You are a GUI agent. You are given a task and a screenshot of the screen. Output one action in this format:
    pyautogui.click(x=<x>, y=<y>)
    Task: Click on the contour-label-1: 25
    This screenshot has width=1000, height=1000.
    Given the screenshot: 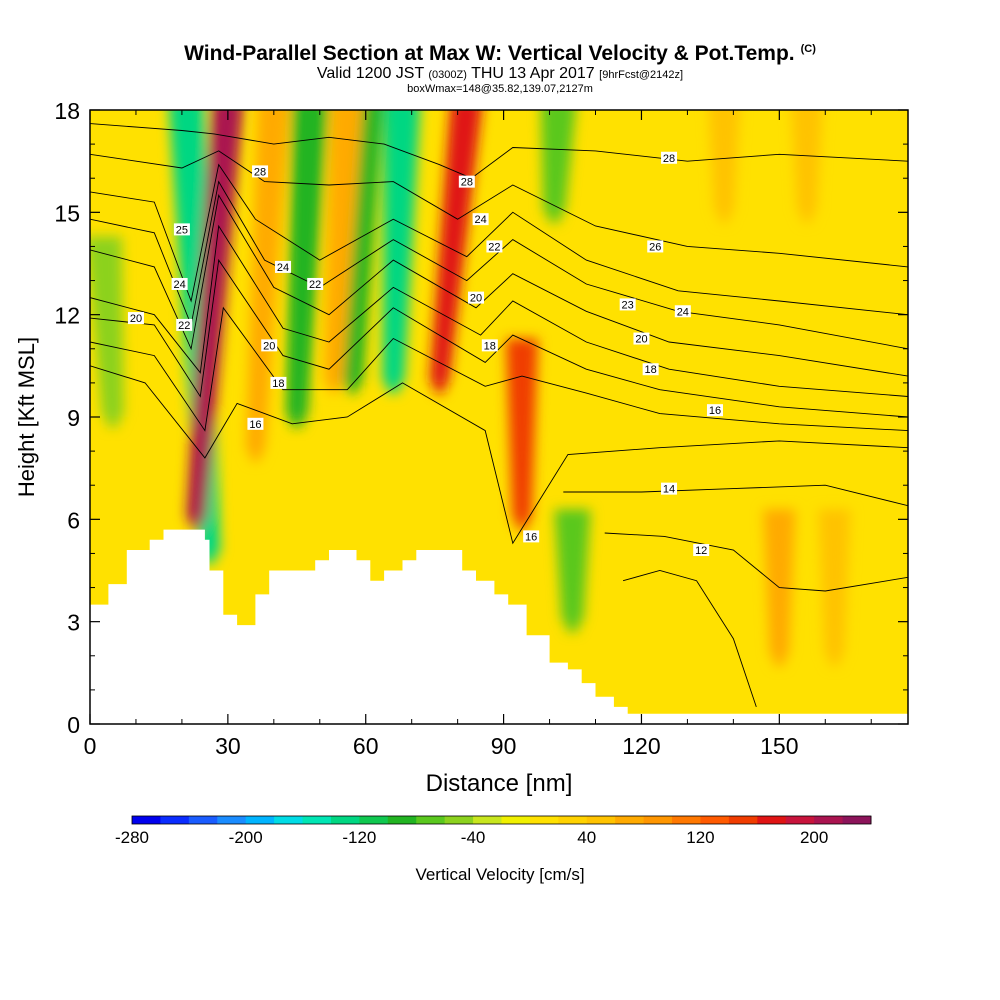 What is the action you would take?
    pyautogui.click(x=182, y=230)
    